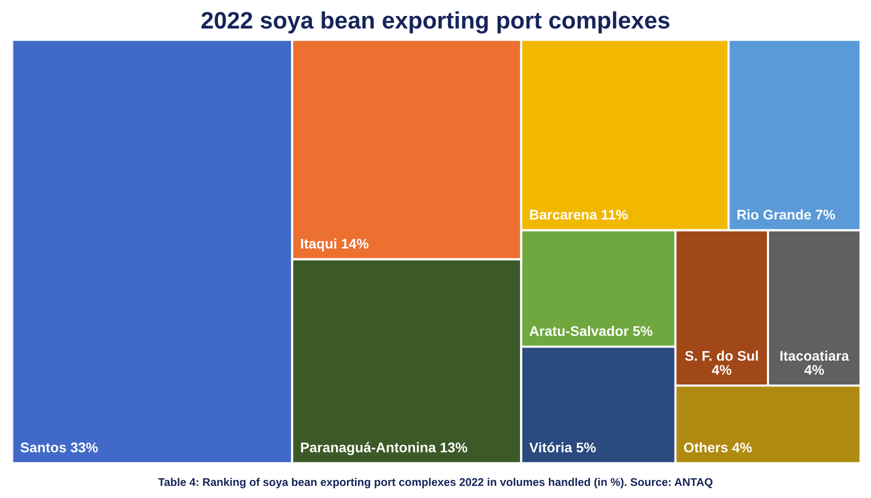  I want to click on category-label: Barcarena, so click(564, 215).